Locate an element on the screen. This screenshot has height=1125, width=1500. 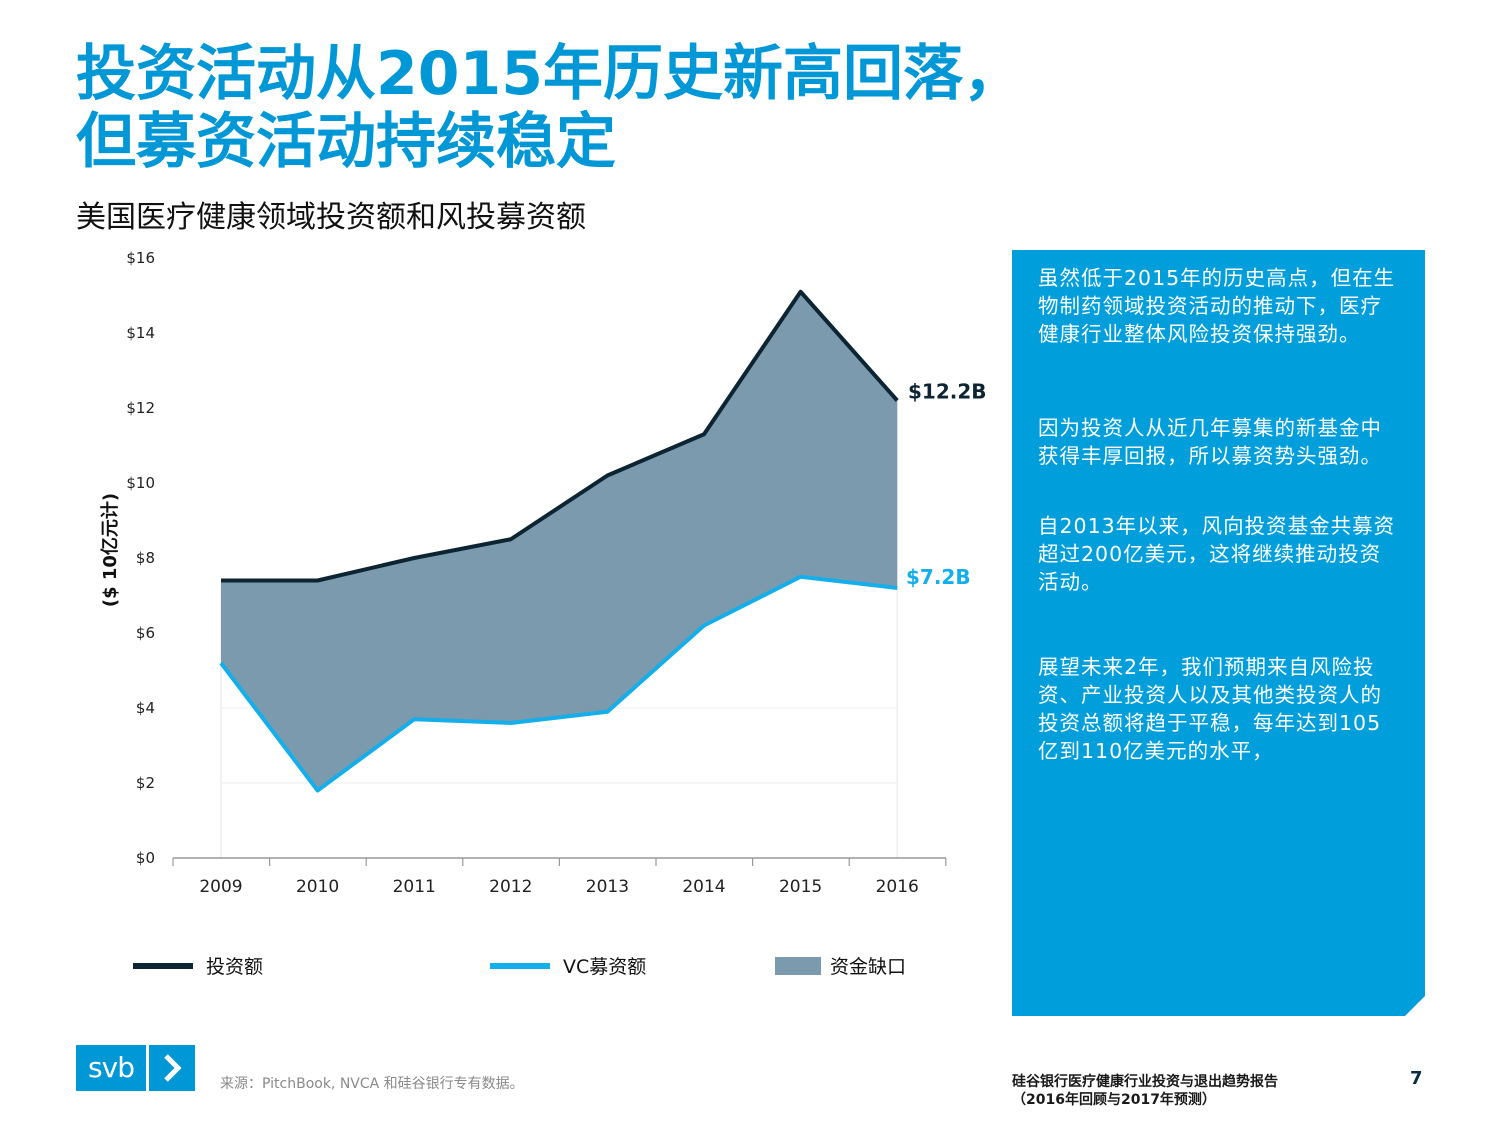
x-tick-label: 2016 is located at coordinates (897, 887).